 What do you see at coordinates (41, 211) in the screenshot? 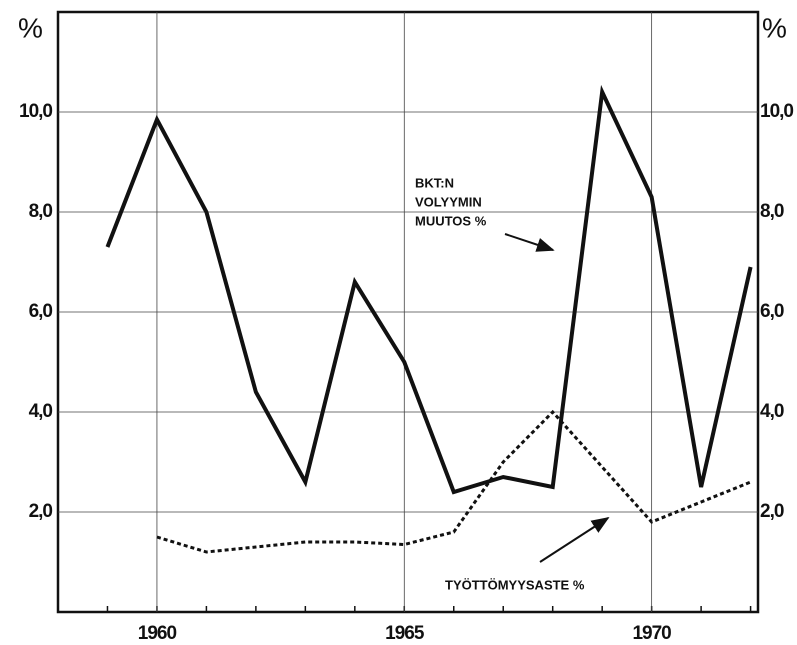
I see `y-tick-label: 8,0` at bounding box center [41, 211].